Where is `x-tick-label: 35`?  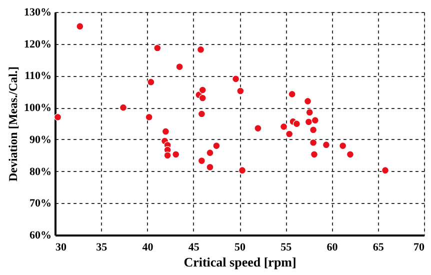 x-tick-label: 35 is located at coordinates (102, 248).